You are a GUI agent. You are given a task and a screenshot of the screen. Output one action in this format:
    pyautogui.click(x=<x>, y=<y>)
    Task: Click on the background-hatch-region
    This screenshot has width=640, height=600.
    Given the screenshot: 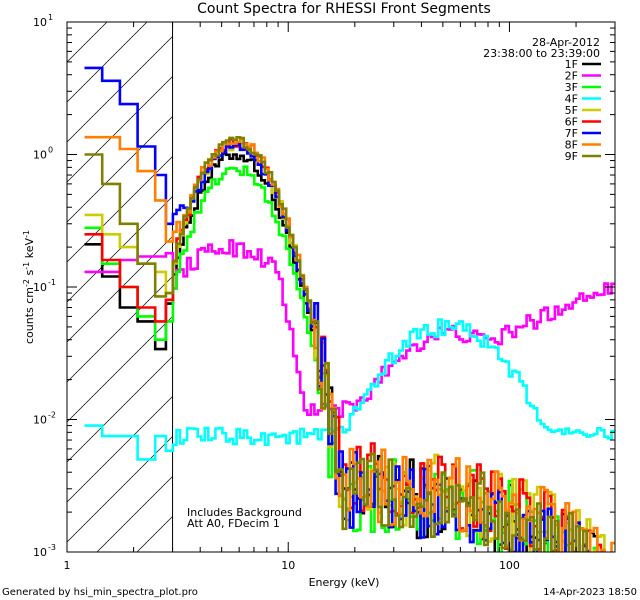 What is the action you would take?
    pyautogui.click(x=120, y=287)
    